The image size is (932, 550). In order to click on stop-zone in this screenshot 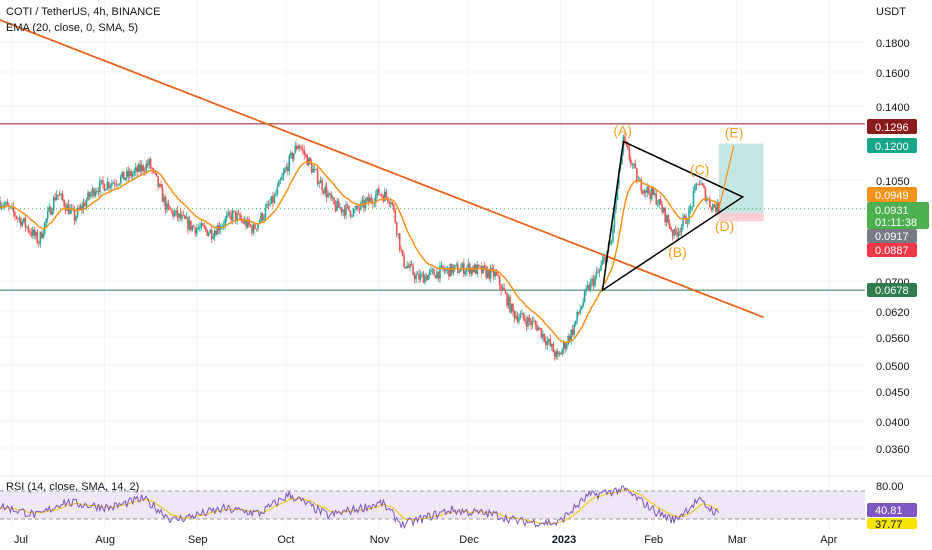, I will do `click(741, 217)`.